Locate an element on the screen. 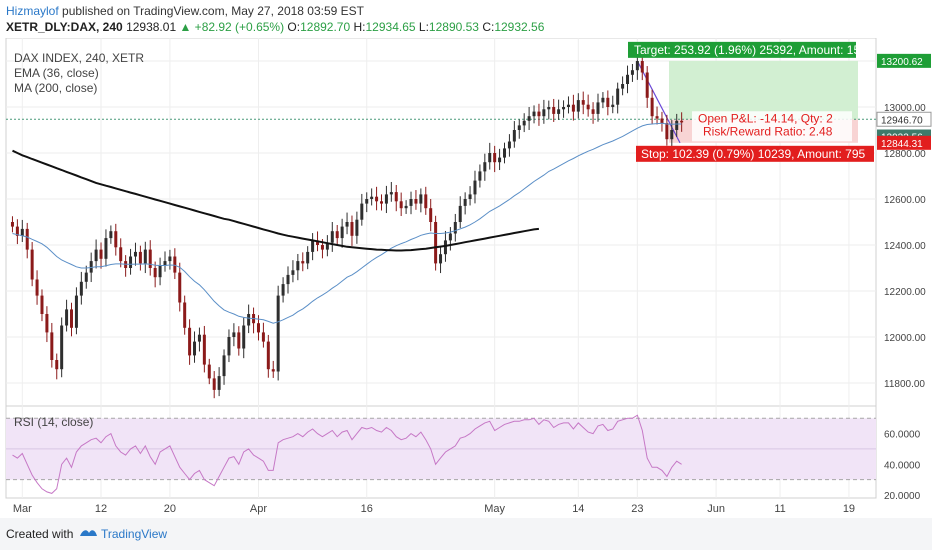 Image resolution: width=932 pixels, height=550 pixels. ma-legend: MA (200, close) is located at coordinates (56, 88).